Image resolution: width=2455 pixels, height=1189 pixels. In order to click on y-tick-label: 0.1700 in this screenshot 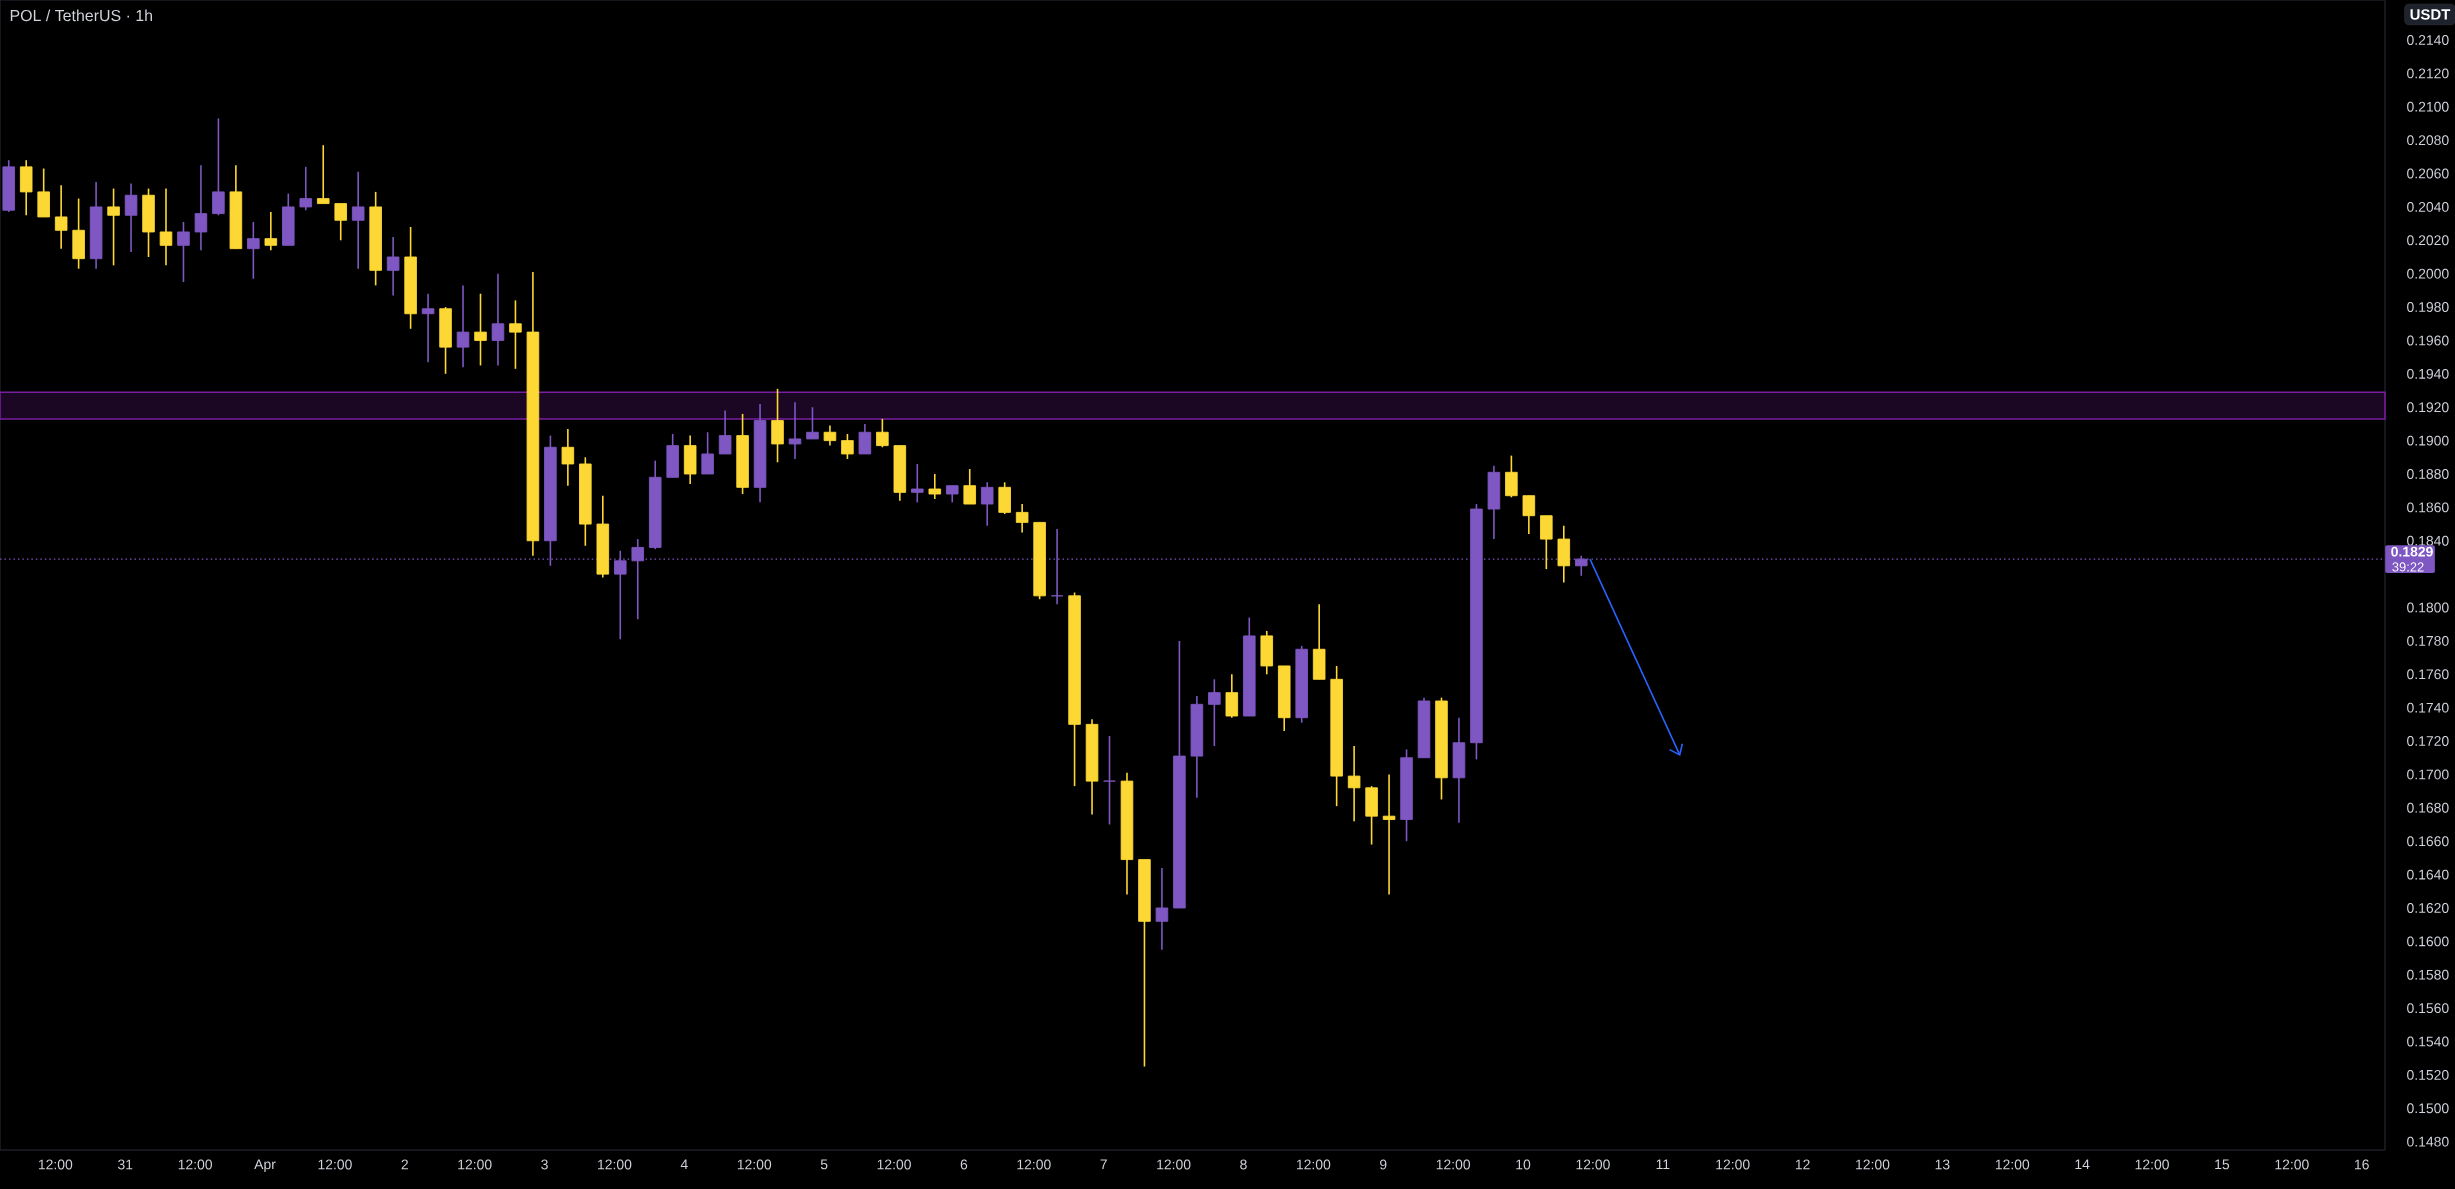, I will do `click(2428, 774)`.